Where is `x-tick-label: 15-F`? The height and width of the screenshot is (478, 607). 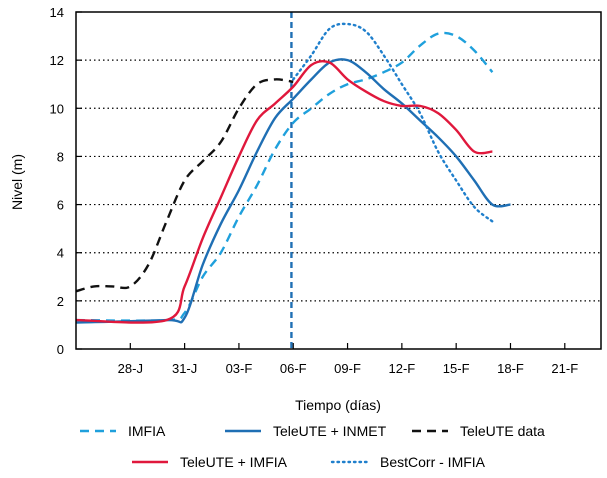 x-tick-label: 15-F is located at coordinates (456, 368).